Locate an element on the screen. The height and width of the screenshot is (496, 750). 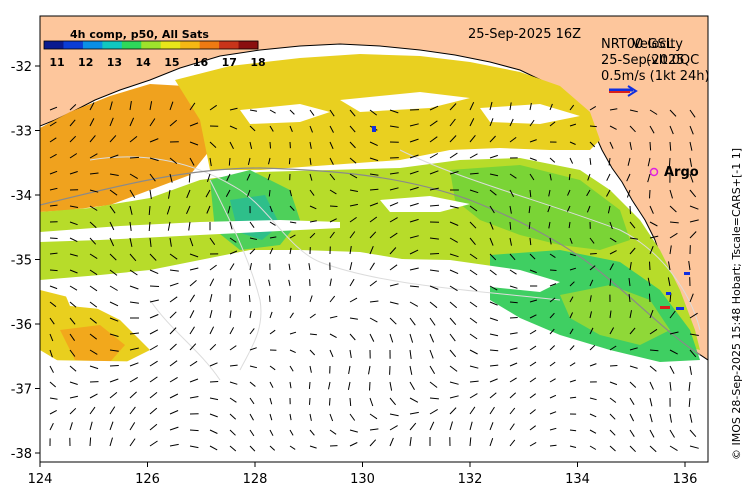
x-tick-label: 126 is located at coordinates (147, 479).